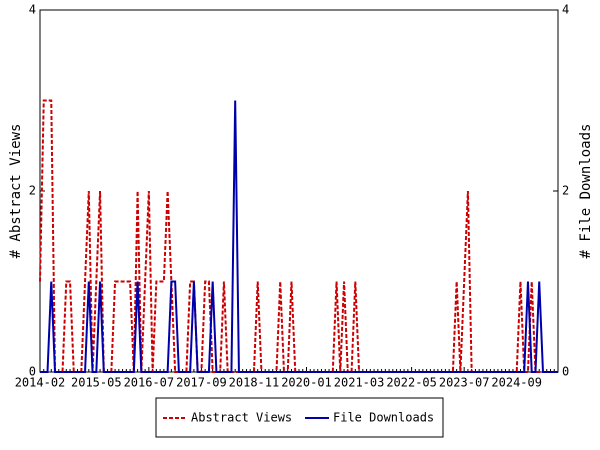  Describe the element at coordinates (149, 383) in the screenshot. I see `x-tick-label: 2016-07` at that location.